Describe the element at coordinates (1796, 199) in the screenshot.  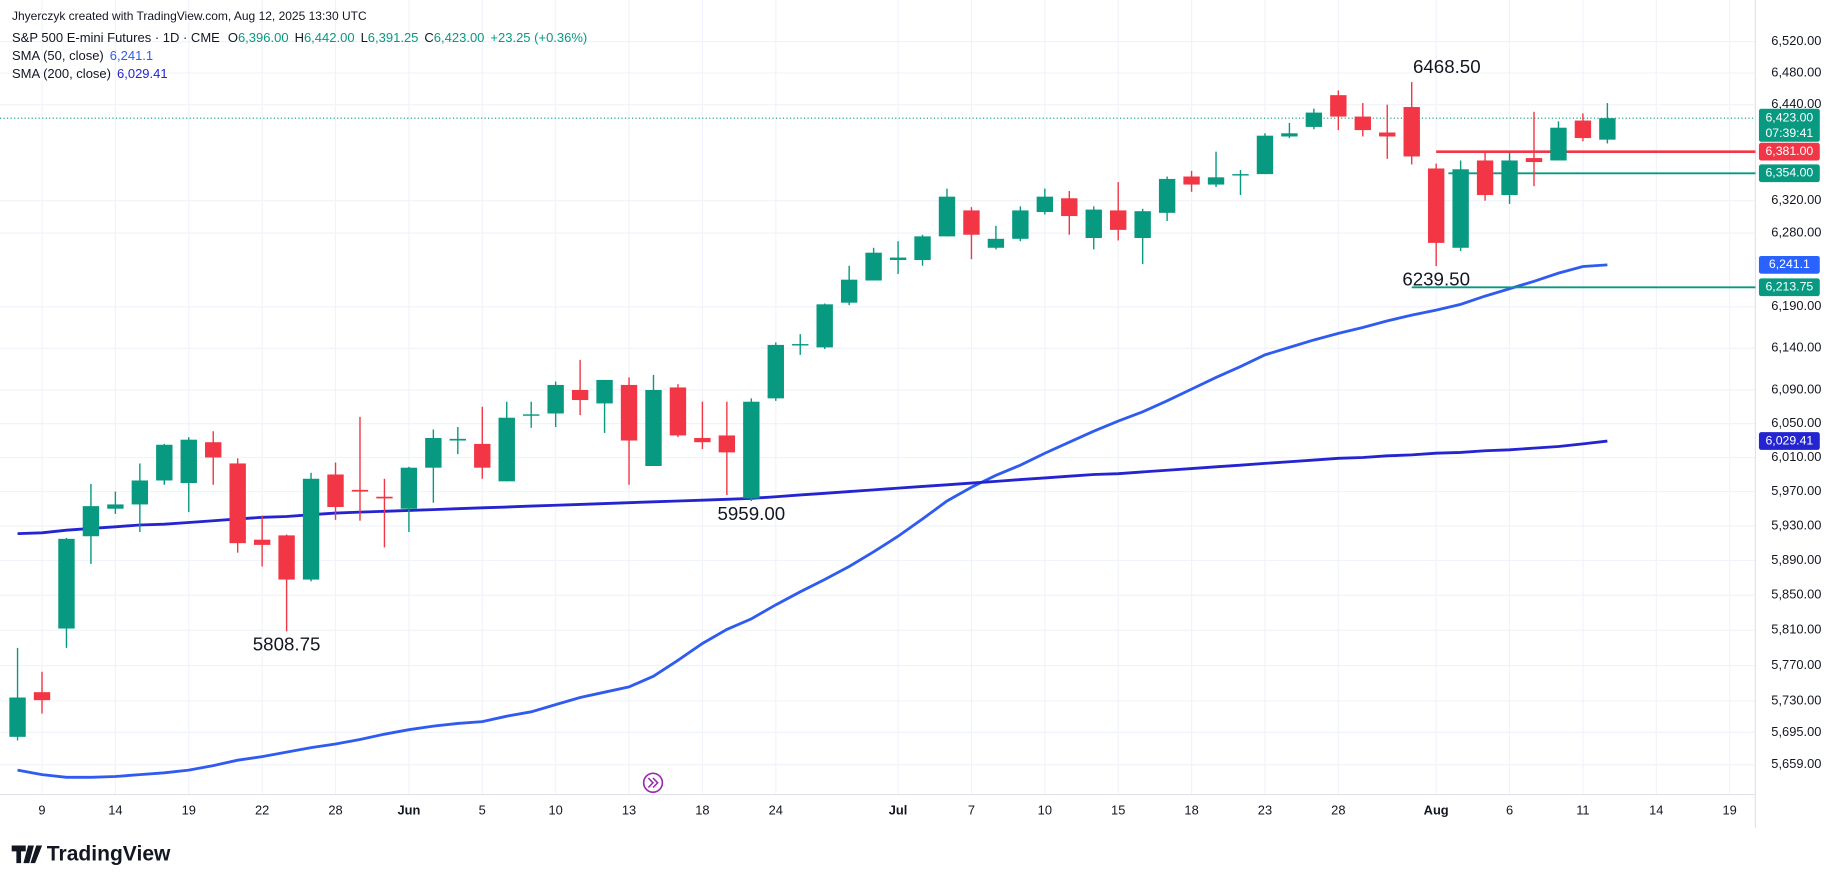
I see `y-tick-label: 6,320.00` at that location.